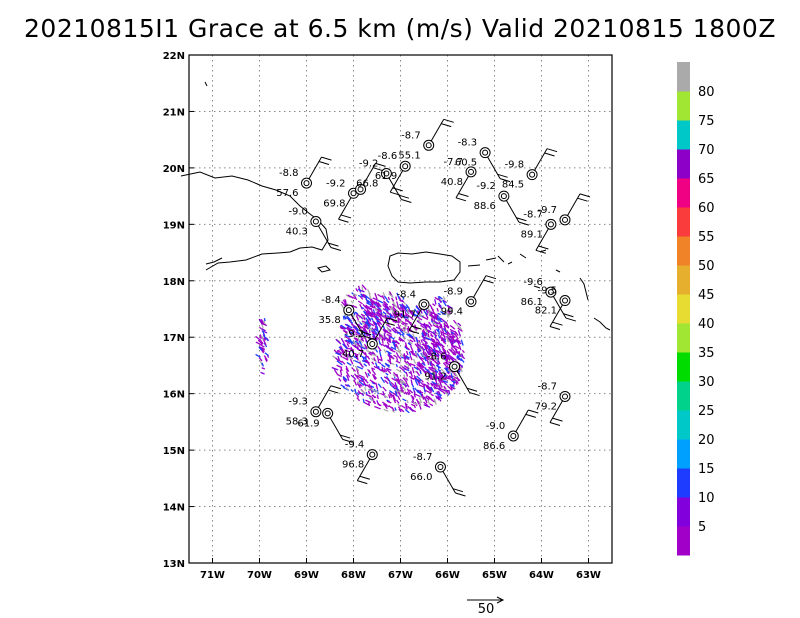 This screenshot has height=618, width=800. I want to click on observation-station: -8.6 61.9, so click(393, 173).